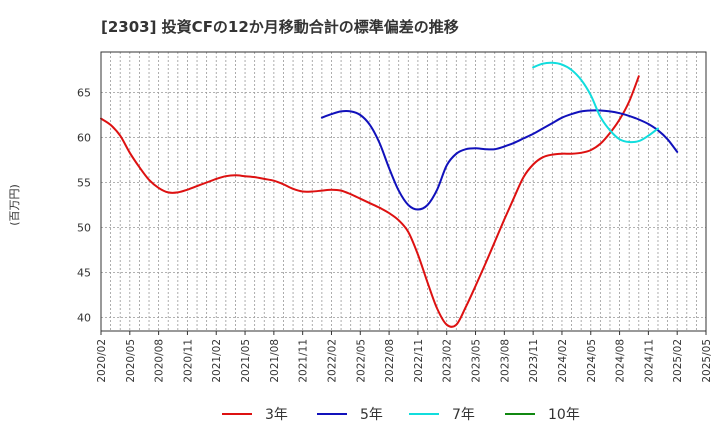  I want to click on x-tick-label: 2020/05, so click(131, 361).